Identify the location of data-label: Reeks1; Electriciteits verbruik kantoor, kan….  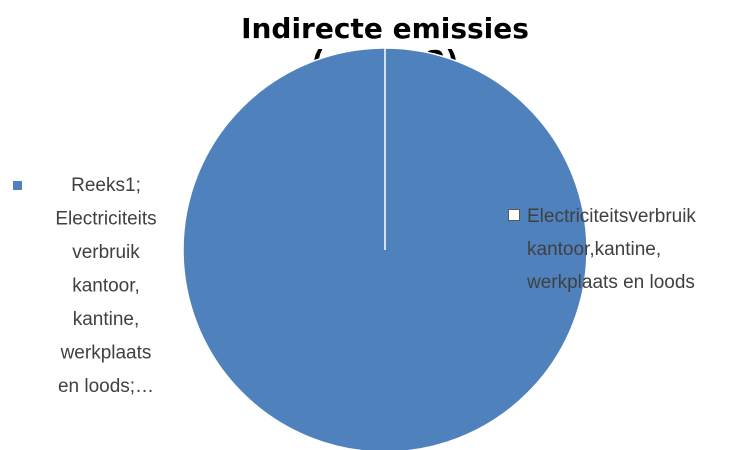
(105, 286).